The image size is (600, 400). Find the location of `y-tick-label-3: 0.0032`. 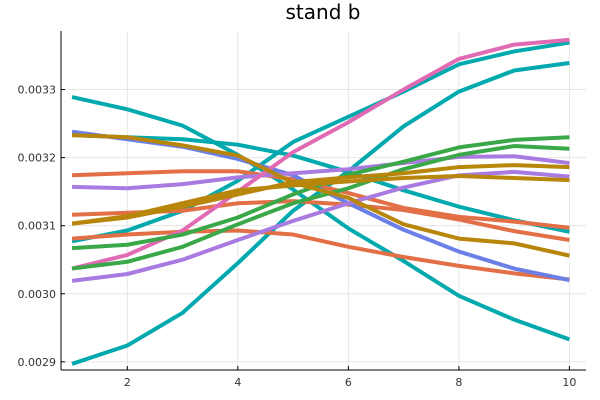

y-tick-label-3: 0.0032 is located at coordinates (37, 158).